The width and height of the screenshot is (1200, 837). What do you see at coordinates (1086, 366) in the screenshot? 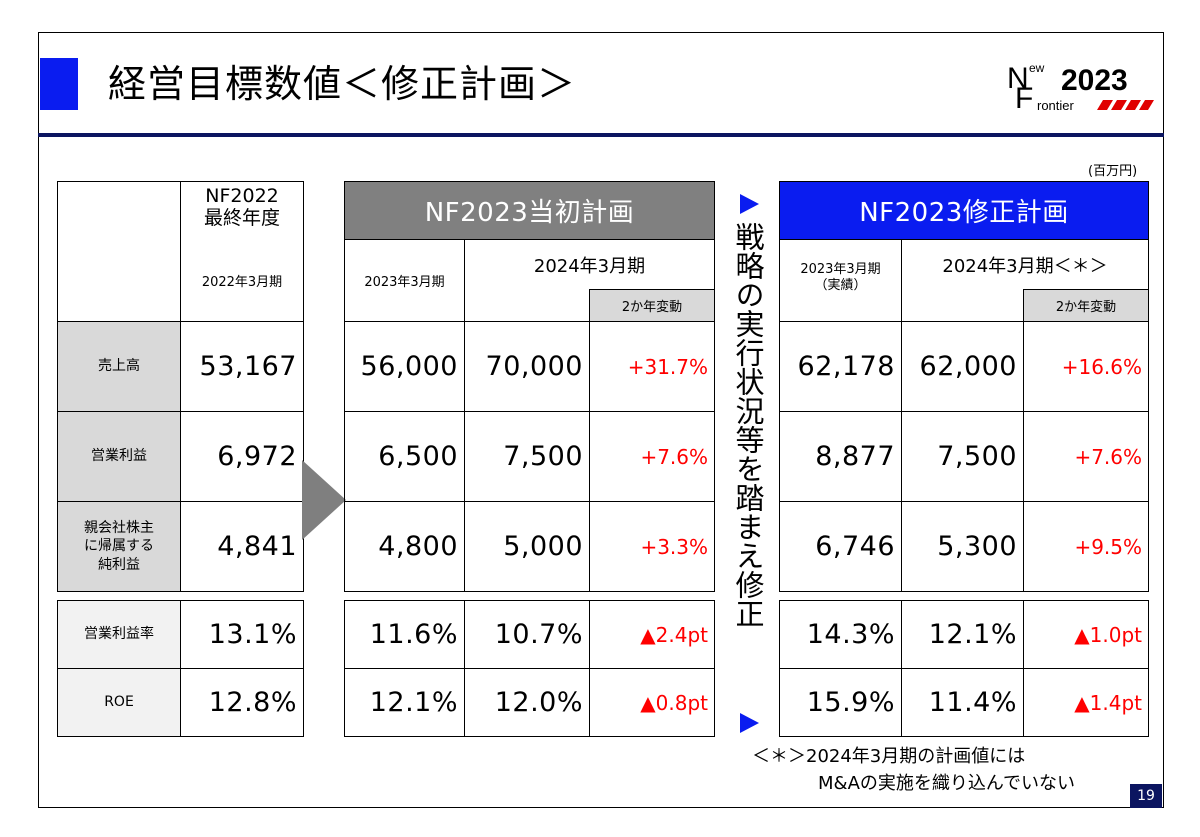
I see `revised-sales-change: +16.6%` at bounding box center [1086, 366].